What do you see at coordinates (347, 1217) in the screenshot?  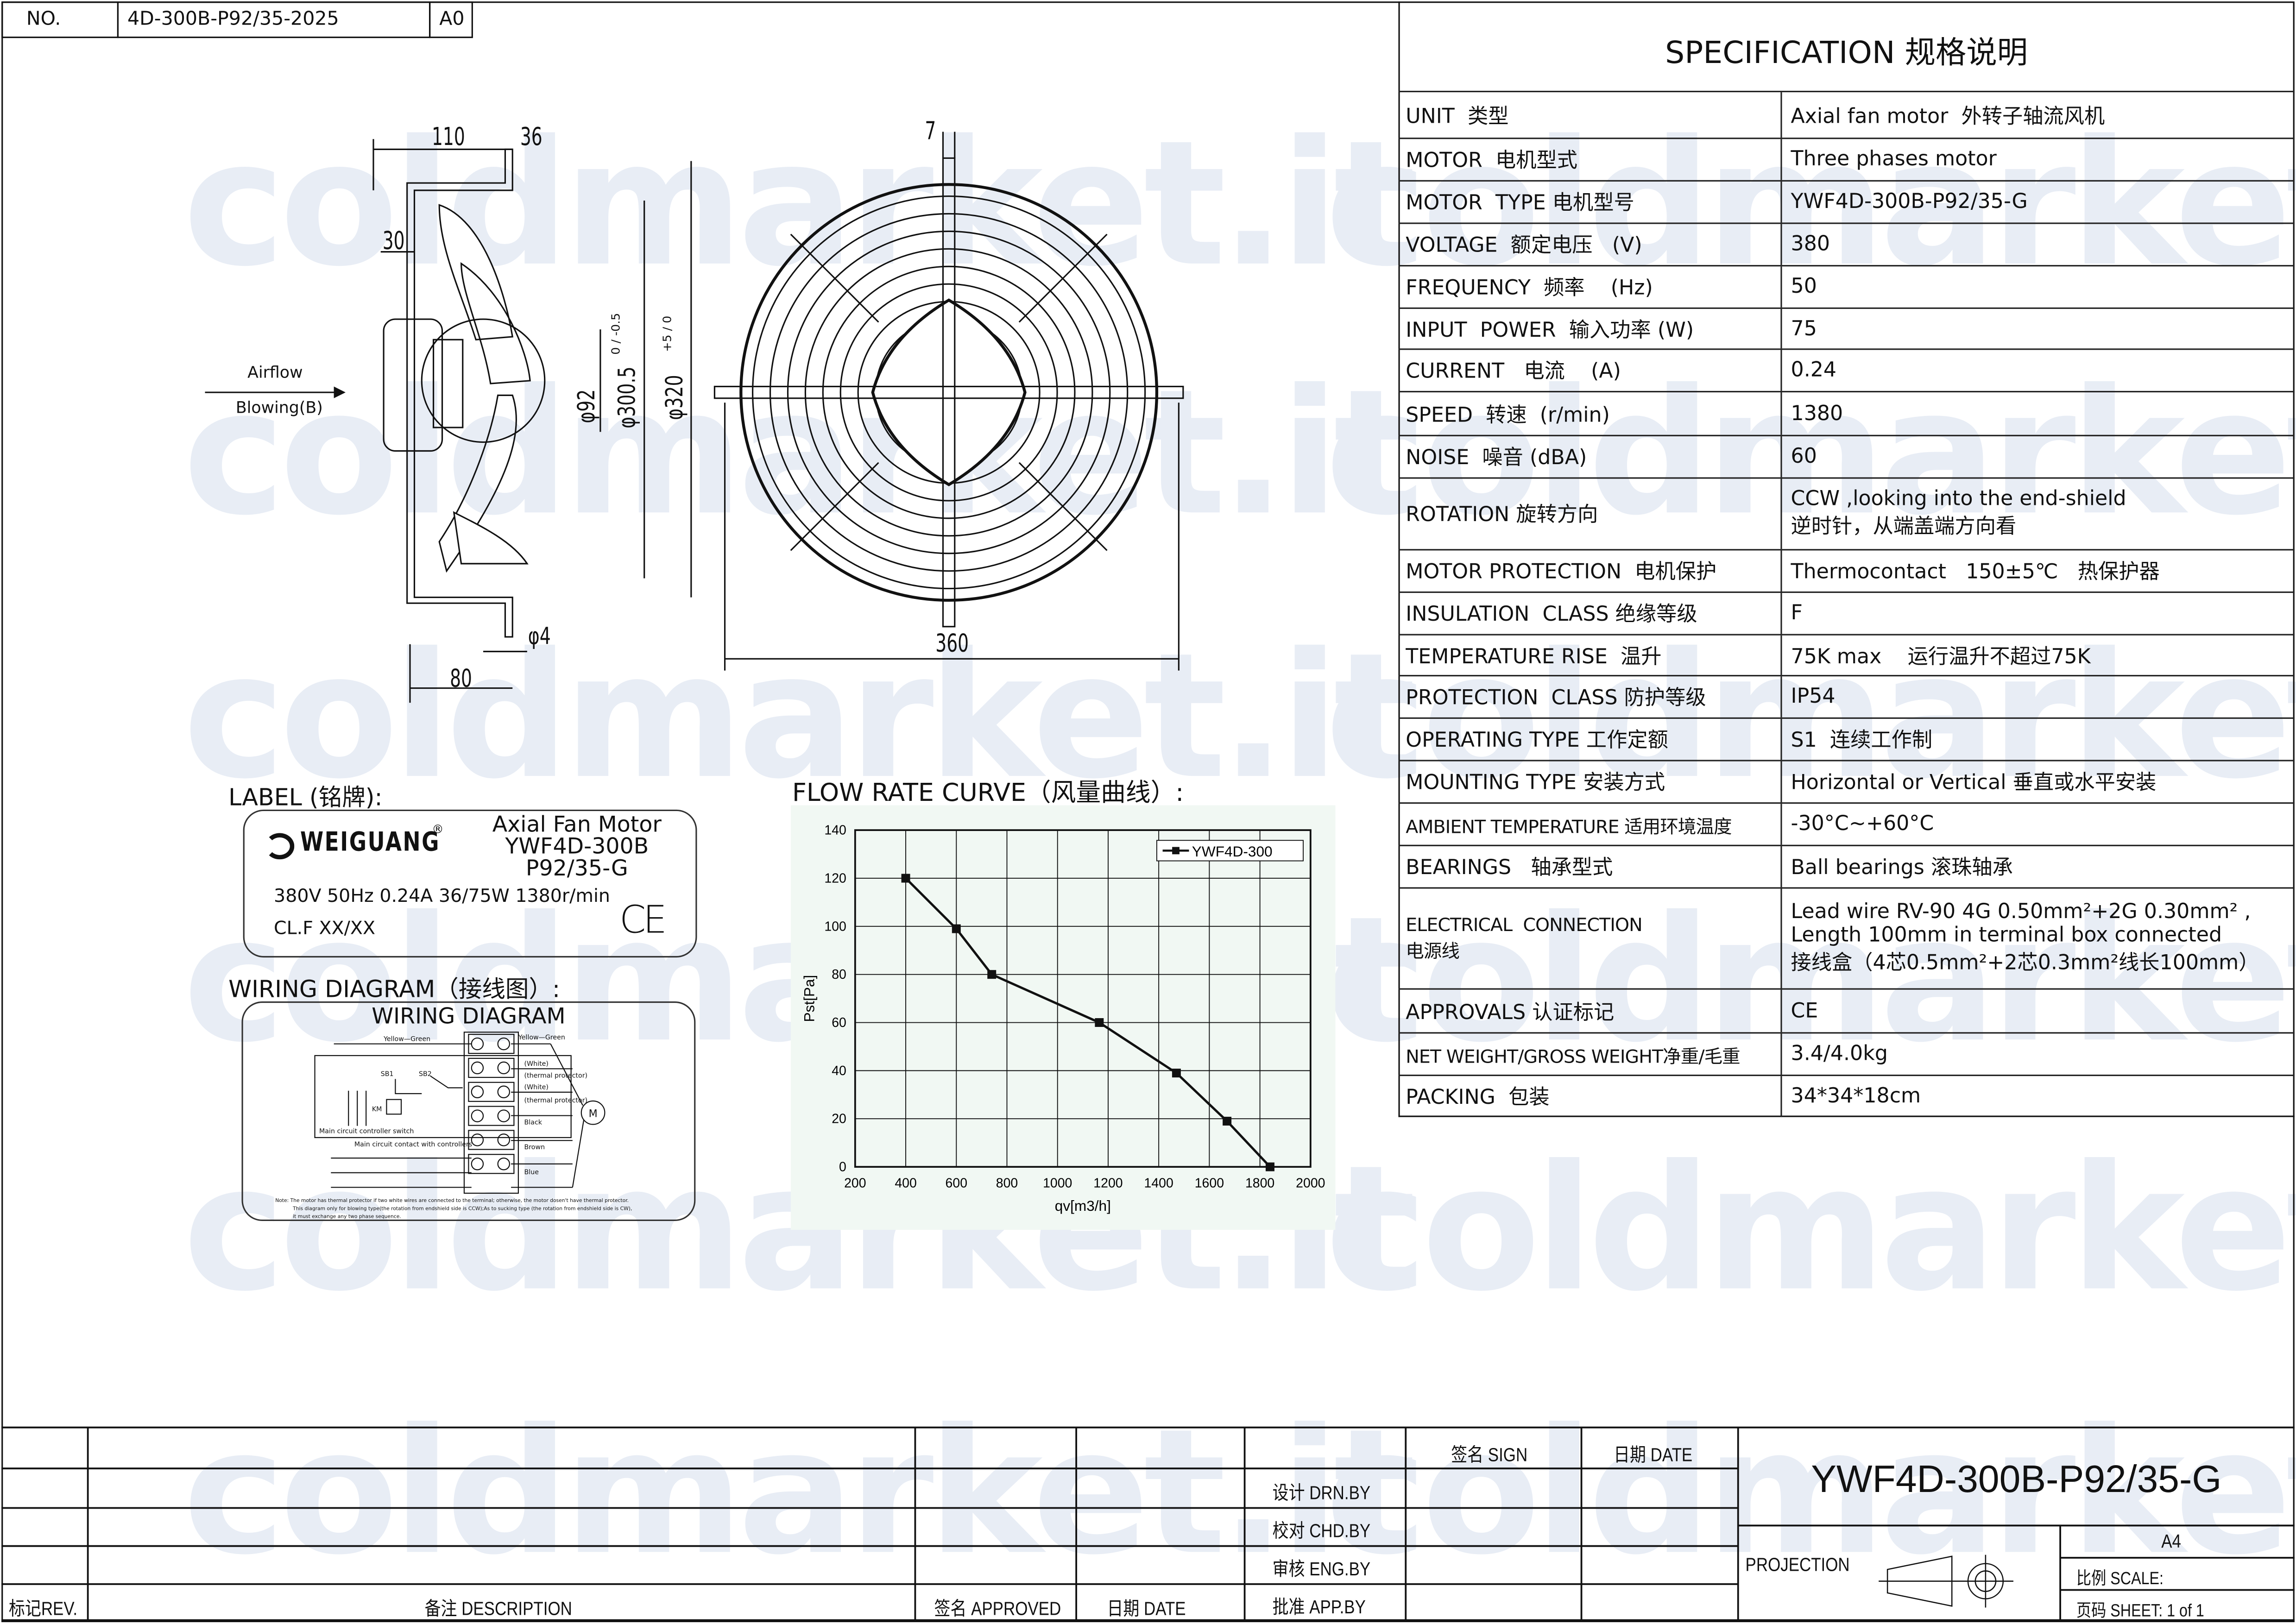 I see `wiring-note-3: it must exchange any two phase sequence.` at bounding box center [347, 1217].